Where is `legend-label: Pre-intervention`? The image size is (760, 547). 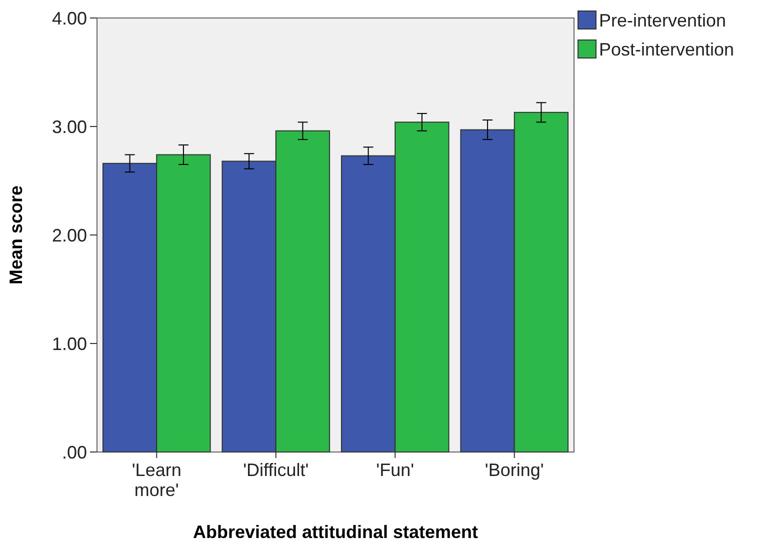 legend-label: Pre-intervention is located at coordinates (662, 20).